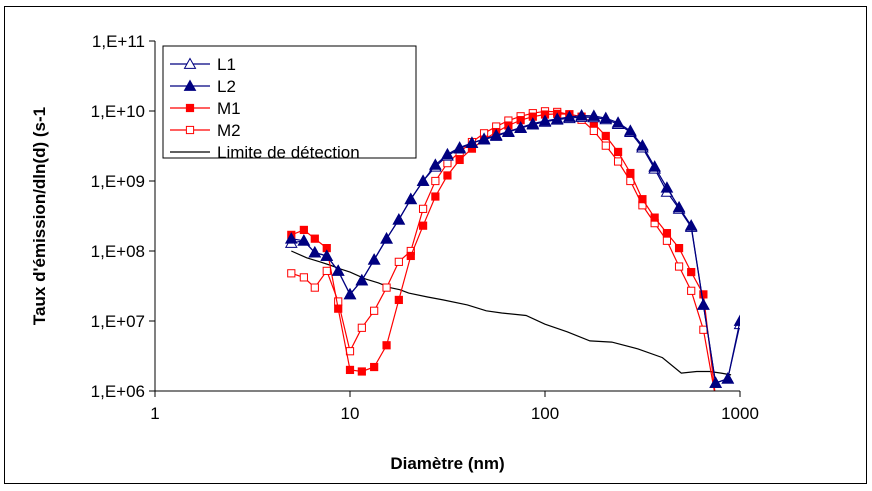  Describe the element at coordinates (511, 313) in the screenshot. I see `series-limite-de-d-tection` at that location.